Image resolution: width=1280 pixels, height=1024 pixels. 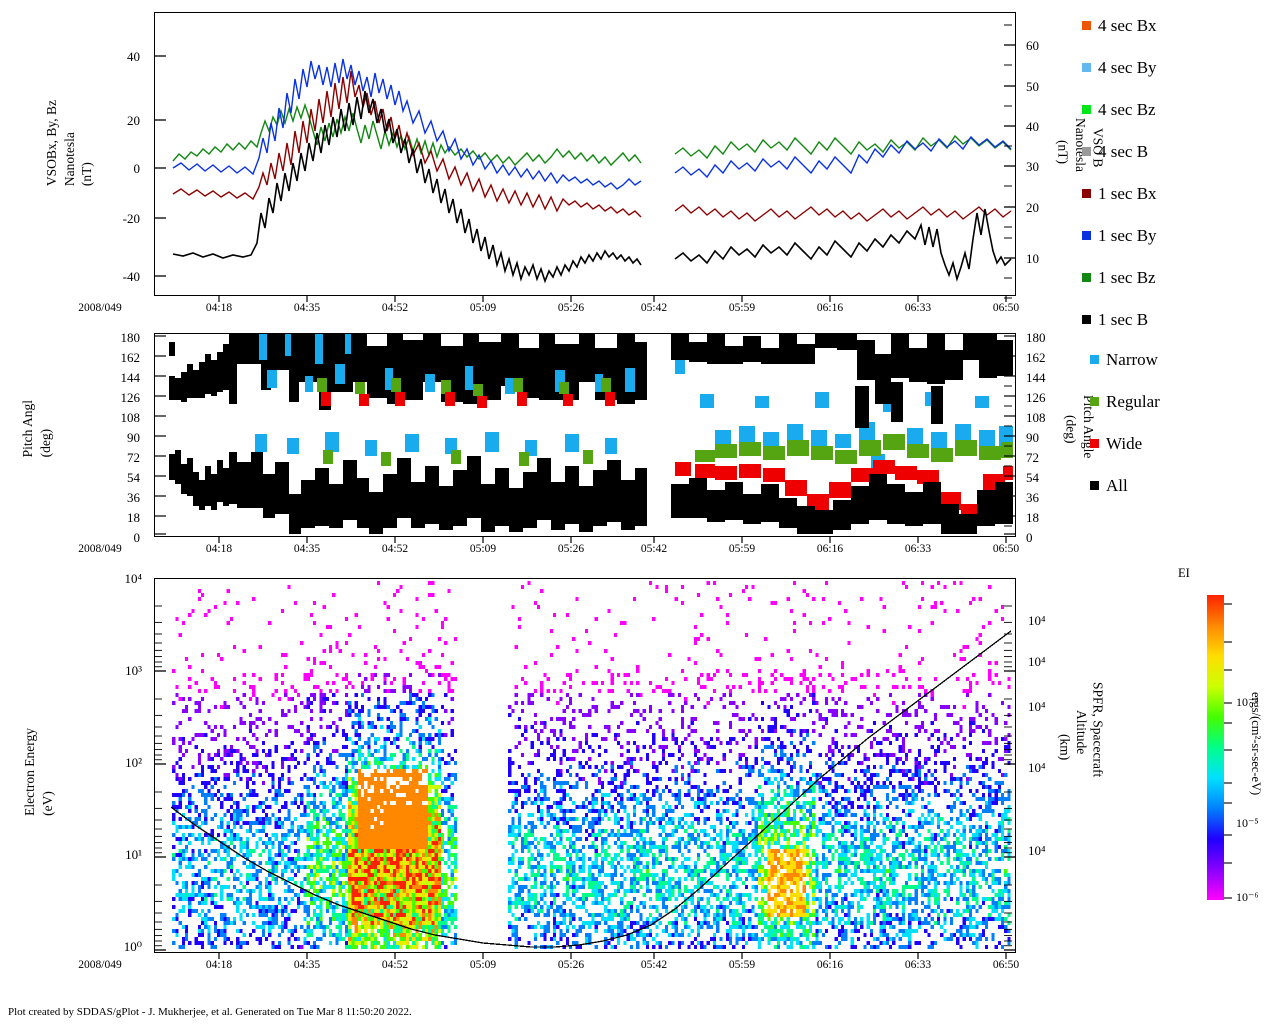 What do you see at coordinates (100, 965) in the screenshot?
I see `date-label: 2008/049` at bounding box center [100, 965].